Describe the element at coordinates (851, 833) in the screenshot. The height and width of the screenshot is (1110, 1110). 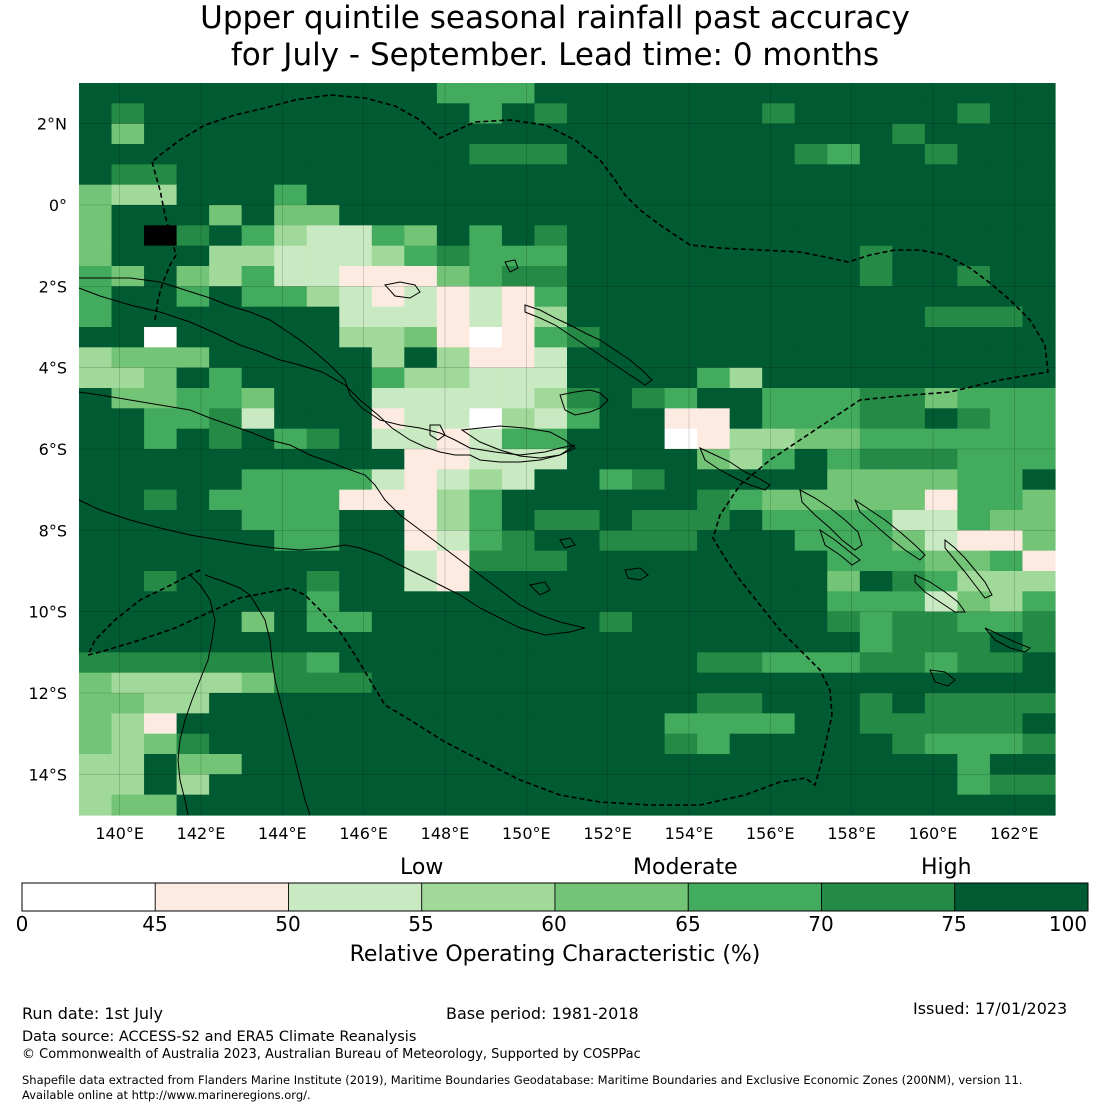
I see `x-tick-label: 158°E` at that location.